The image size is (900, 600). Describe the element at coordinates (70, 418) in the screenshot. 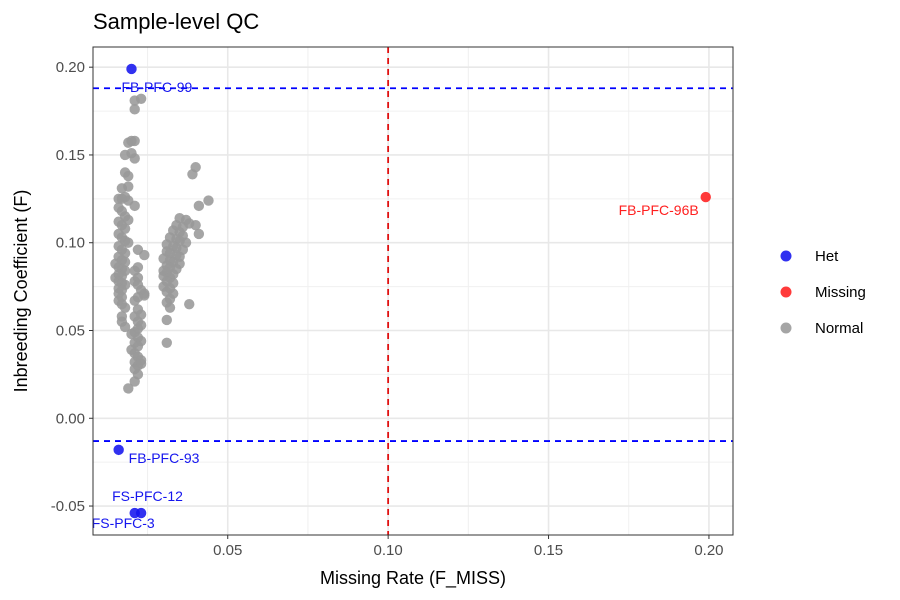

I see `y-tick-label: 0.00` at that location.